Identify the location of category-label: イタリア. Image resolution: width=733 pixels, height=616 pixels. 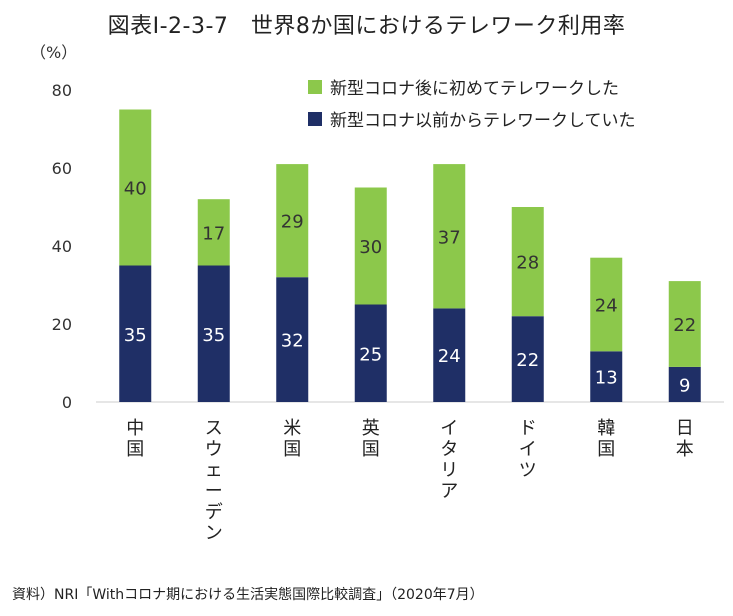
(449, 460).